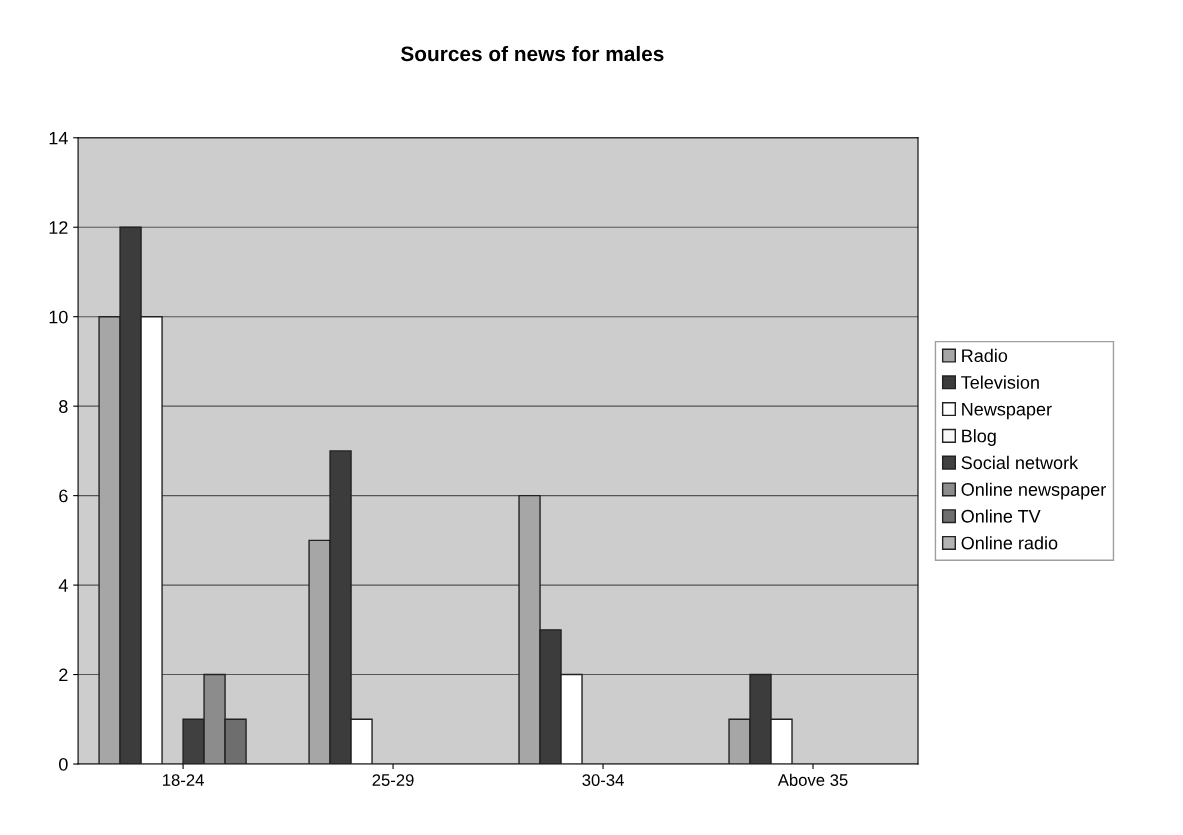  Describe the element at coordinates (63, 675) in the screenshot. I see `y-tick-label: 2` at that location.